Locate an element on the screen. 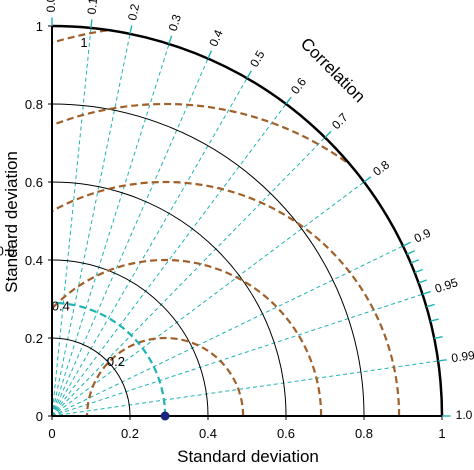 The image size is (474, 470). x-tick-label-1: 1 is located at coordinates (441, 433).